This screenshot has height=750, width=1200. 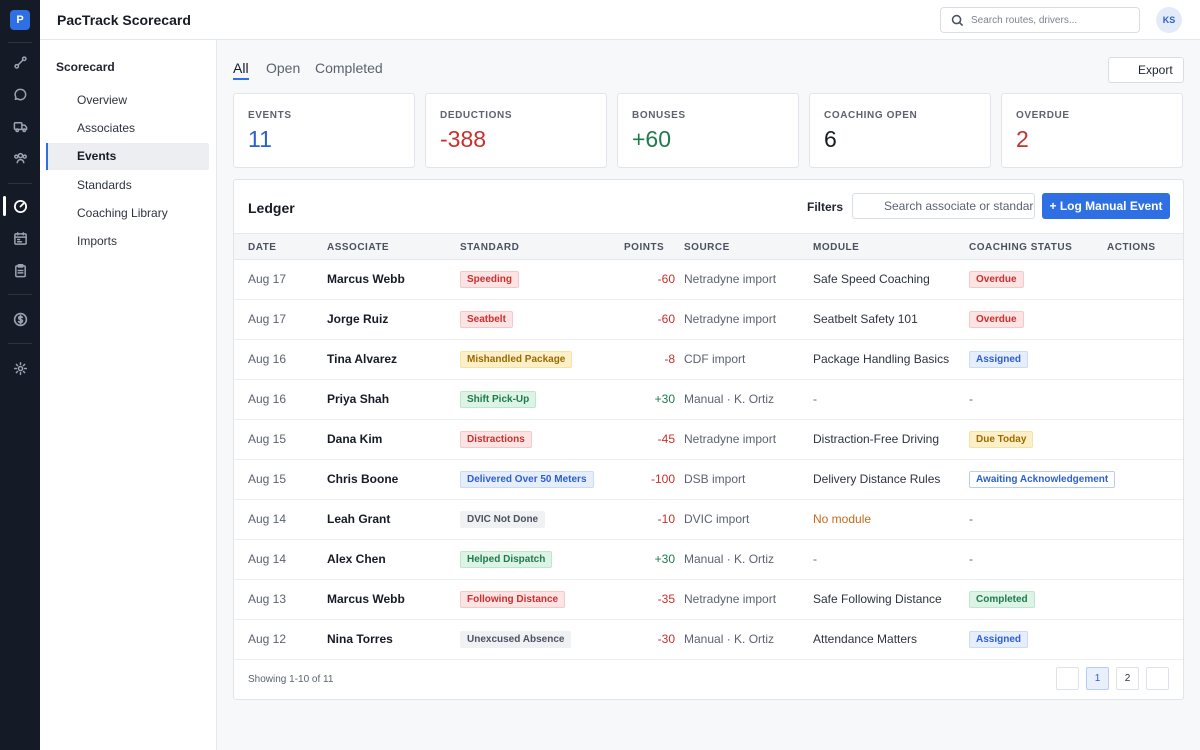 What do you see at coordinates (349, 68) in the screenshot?
I see `tab-completed: Completed` at bounding box center [349, 68].